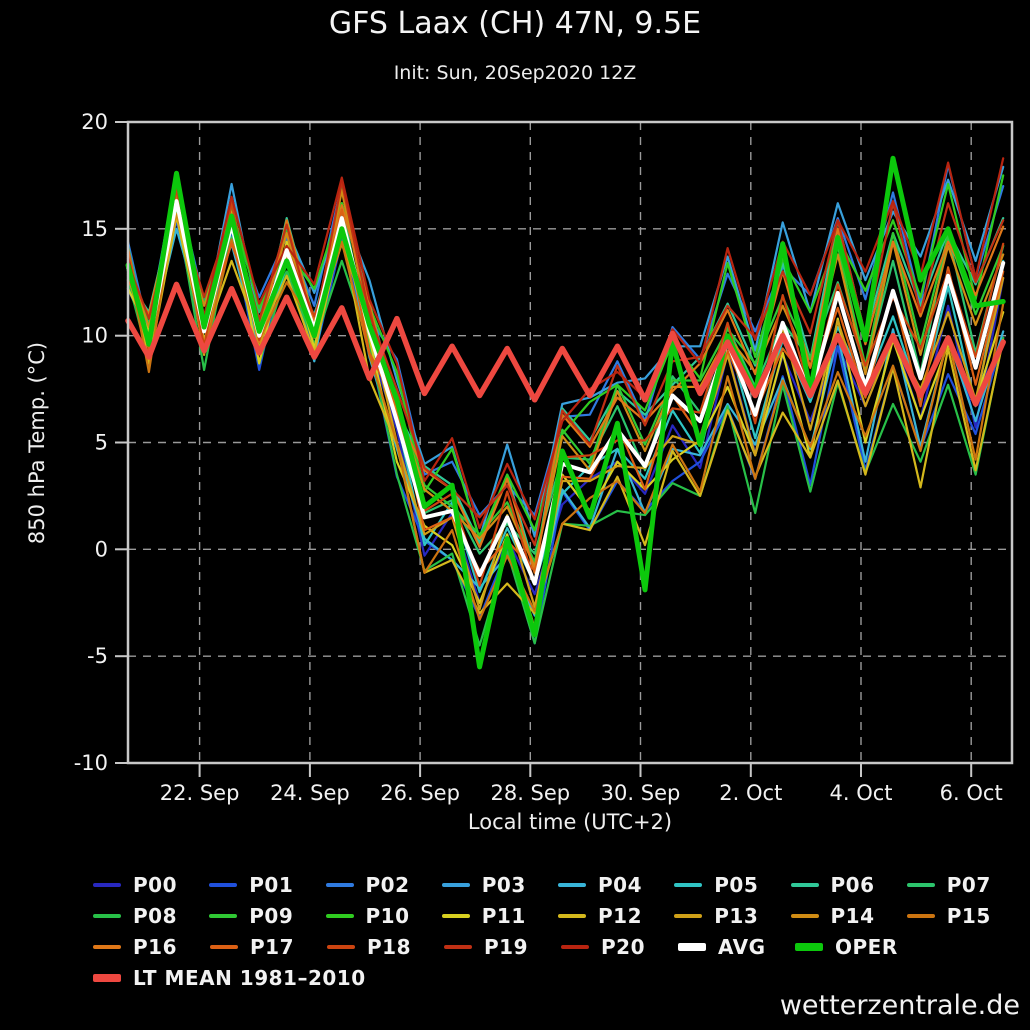 The height and width of the screenshot is (1030, 1030). Describe the element at coordinates (866, 946) in the screenshot. I see `legend-label: OPER` at that location.